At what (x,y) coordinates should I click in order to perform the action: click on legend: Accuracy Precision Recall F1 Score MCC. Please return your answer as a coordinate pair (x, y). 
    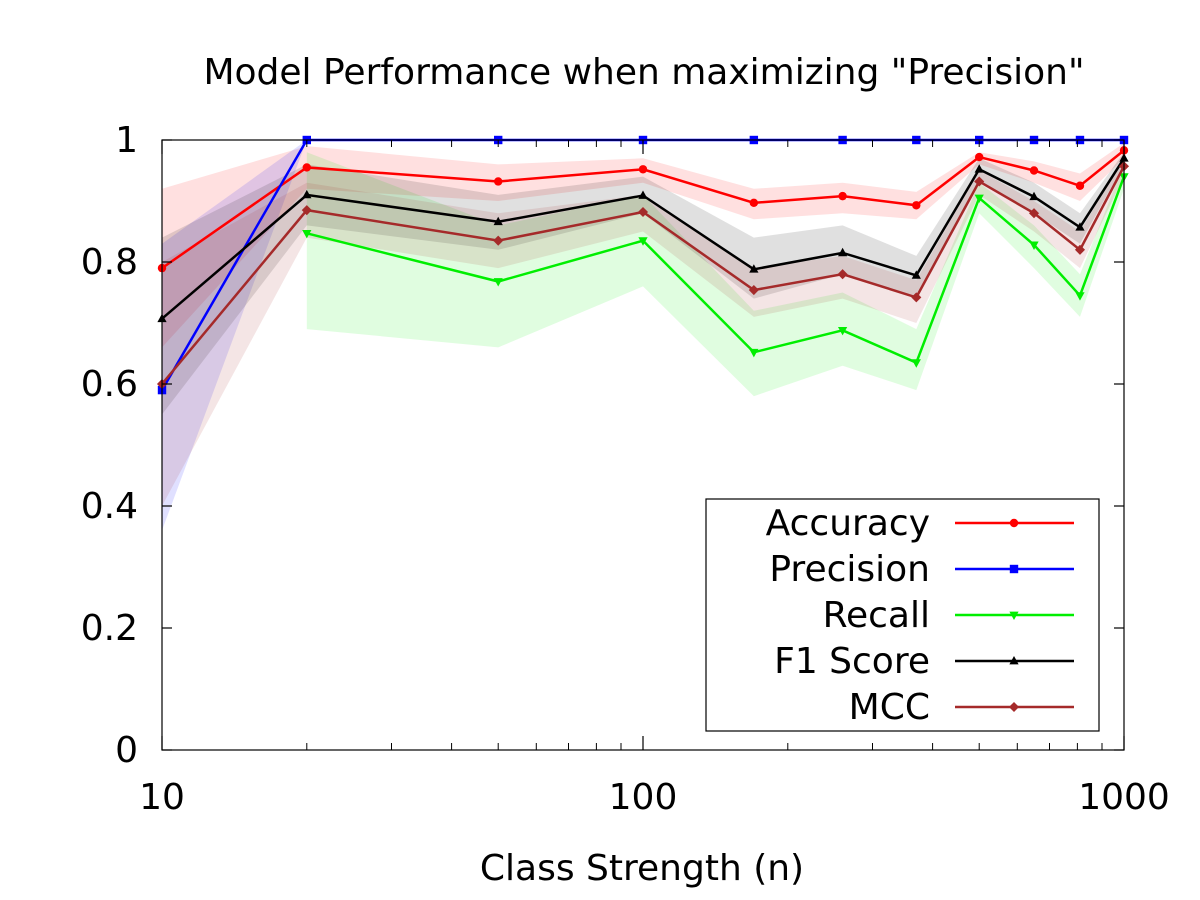
    Looking at the image, I should click on (902, 615).